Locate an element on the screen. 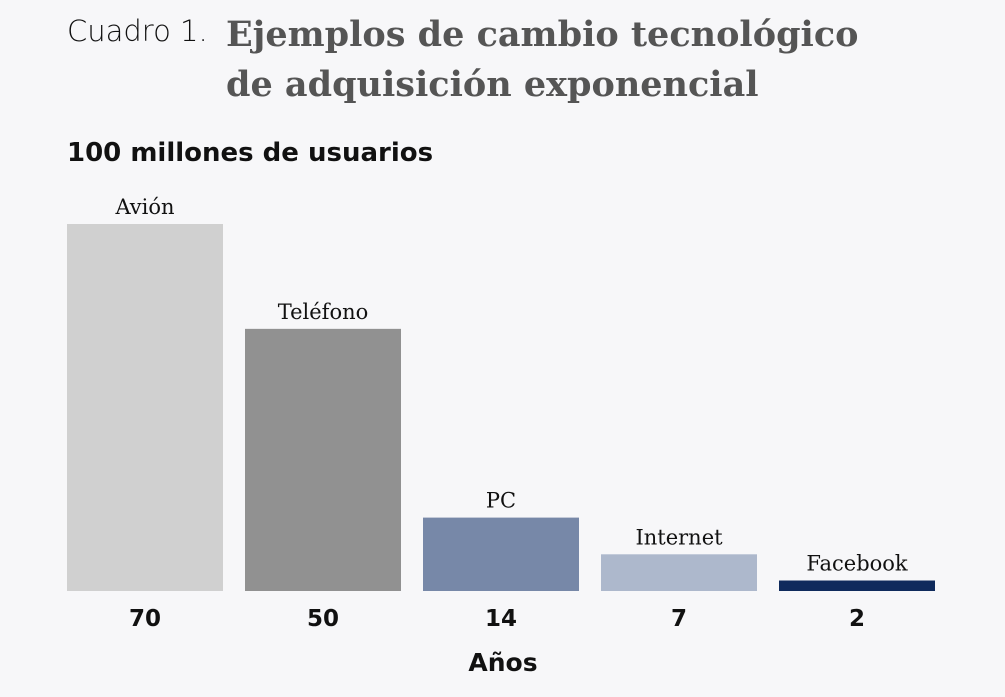  category-label: PC is located at coordinates (501, 501).